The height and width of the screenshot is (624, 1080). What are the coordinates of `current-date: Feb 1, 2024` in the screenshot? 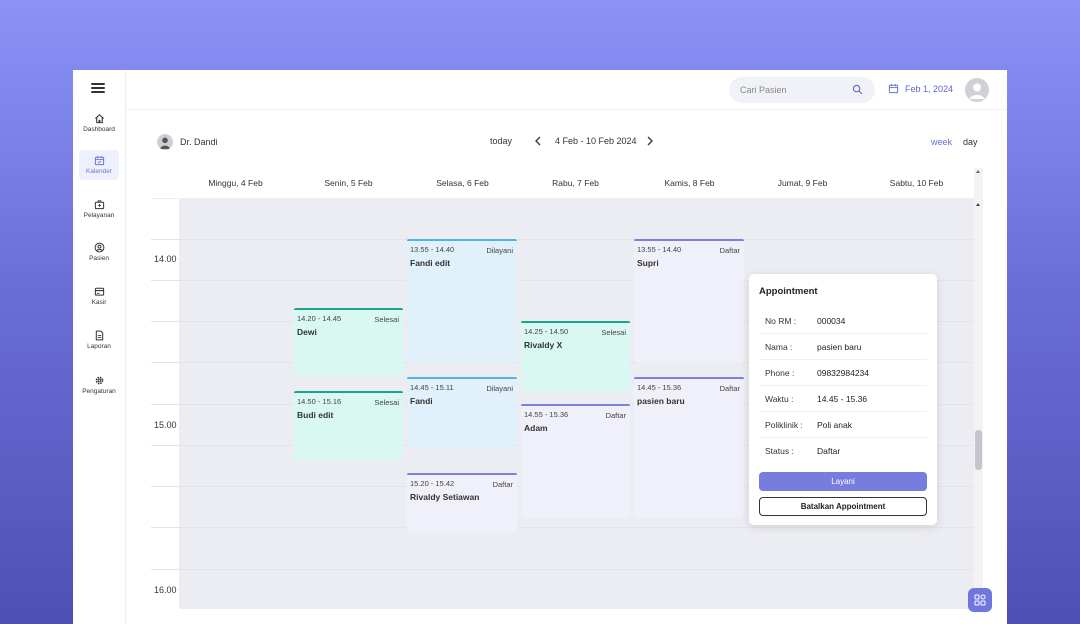 It's located at (929, 88).